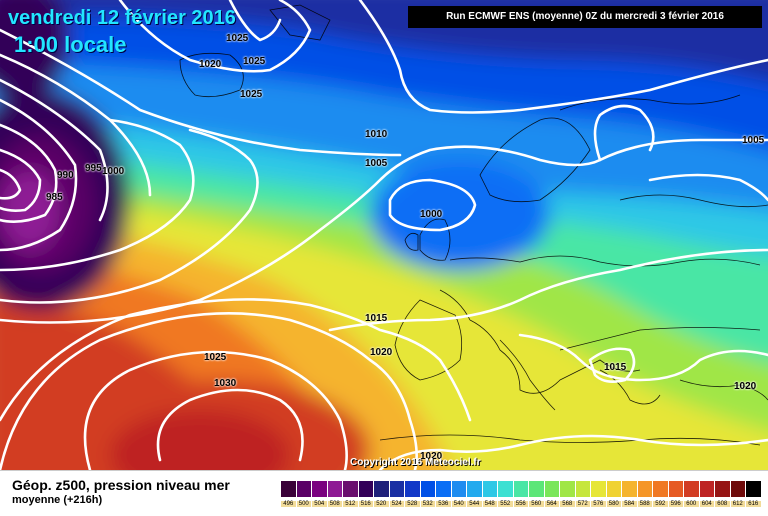 Image resolution: width=768 pixels, height=516 pixels. Describe the element at coordinates (65, 175) in the screenshot. I see `isobar-label: 990` at that location.